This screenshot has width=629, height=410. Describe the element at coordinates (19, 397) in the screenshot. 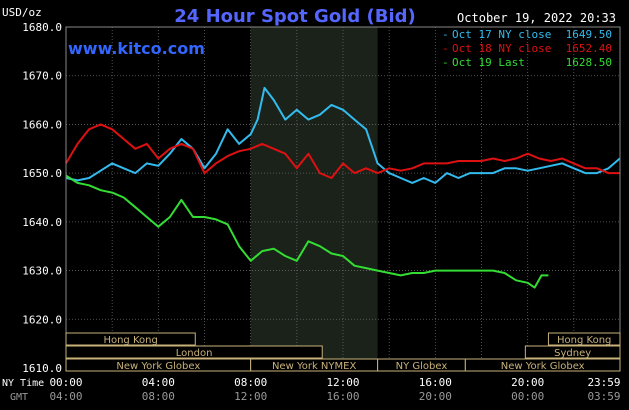

I see `gmt-row-label: GMT` at that location.